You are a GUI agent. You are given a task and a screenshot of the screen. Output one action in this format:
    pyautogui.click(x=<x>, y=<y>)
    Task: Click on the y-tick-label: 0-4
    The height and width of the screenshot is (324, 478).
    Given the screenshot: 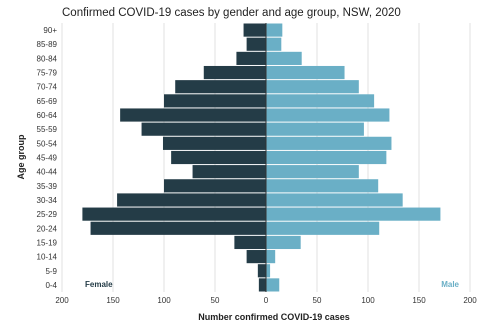 What is the action you would take?
    pyautogui.click(x=51, y=285)
    